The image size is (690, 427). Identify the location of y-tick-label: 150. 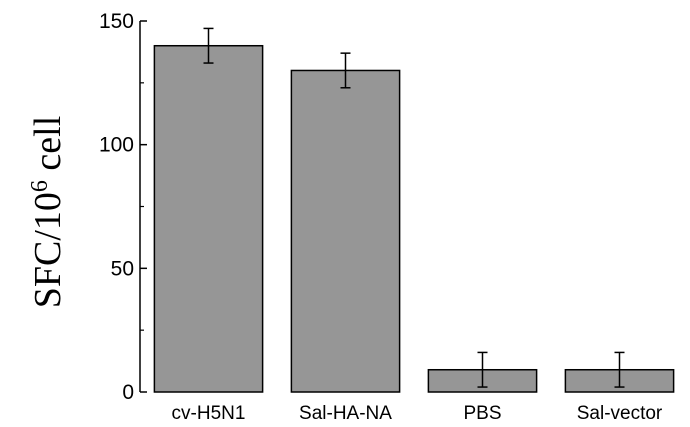
(116, 21).